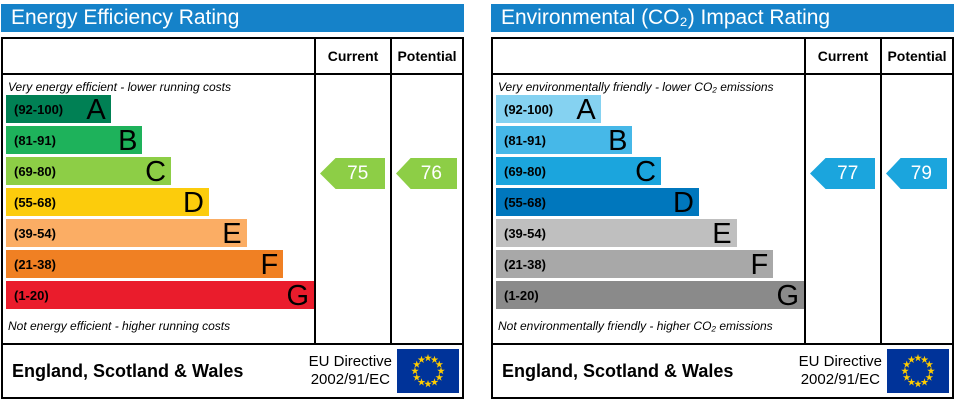 This screenshot has width=957, height=404. Describe the element at coordinates (564, 141) in the screenshot. I see `co2-band-b: (81-91) B` at that location.